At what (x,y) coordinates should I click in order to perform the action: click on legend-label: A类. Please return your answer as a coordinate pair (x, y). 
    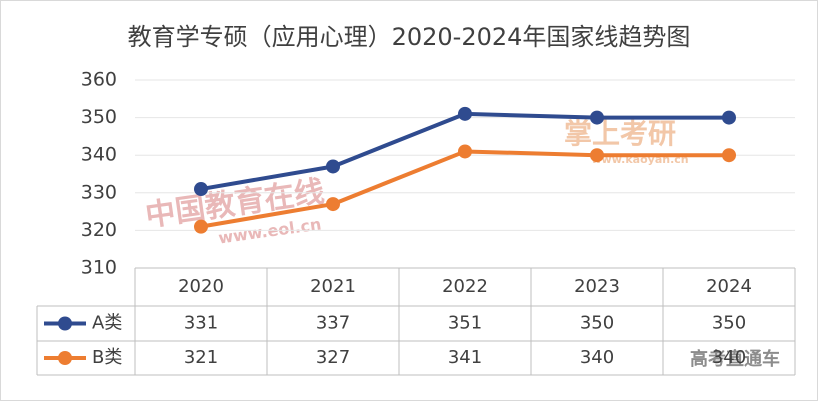
    Looking at the image, I should click on (107, 323).